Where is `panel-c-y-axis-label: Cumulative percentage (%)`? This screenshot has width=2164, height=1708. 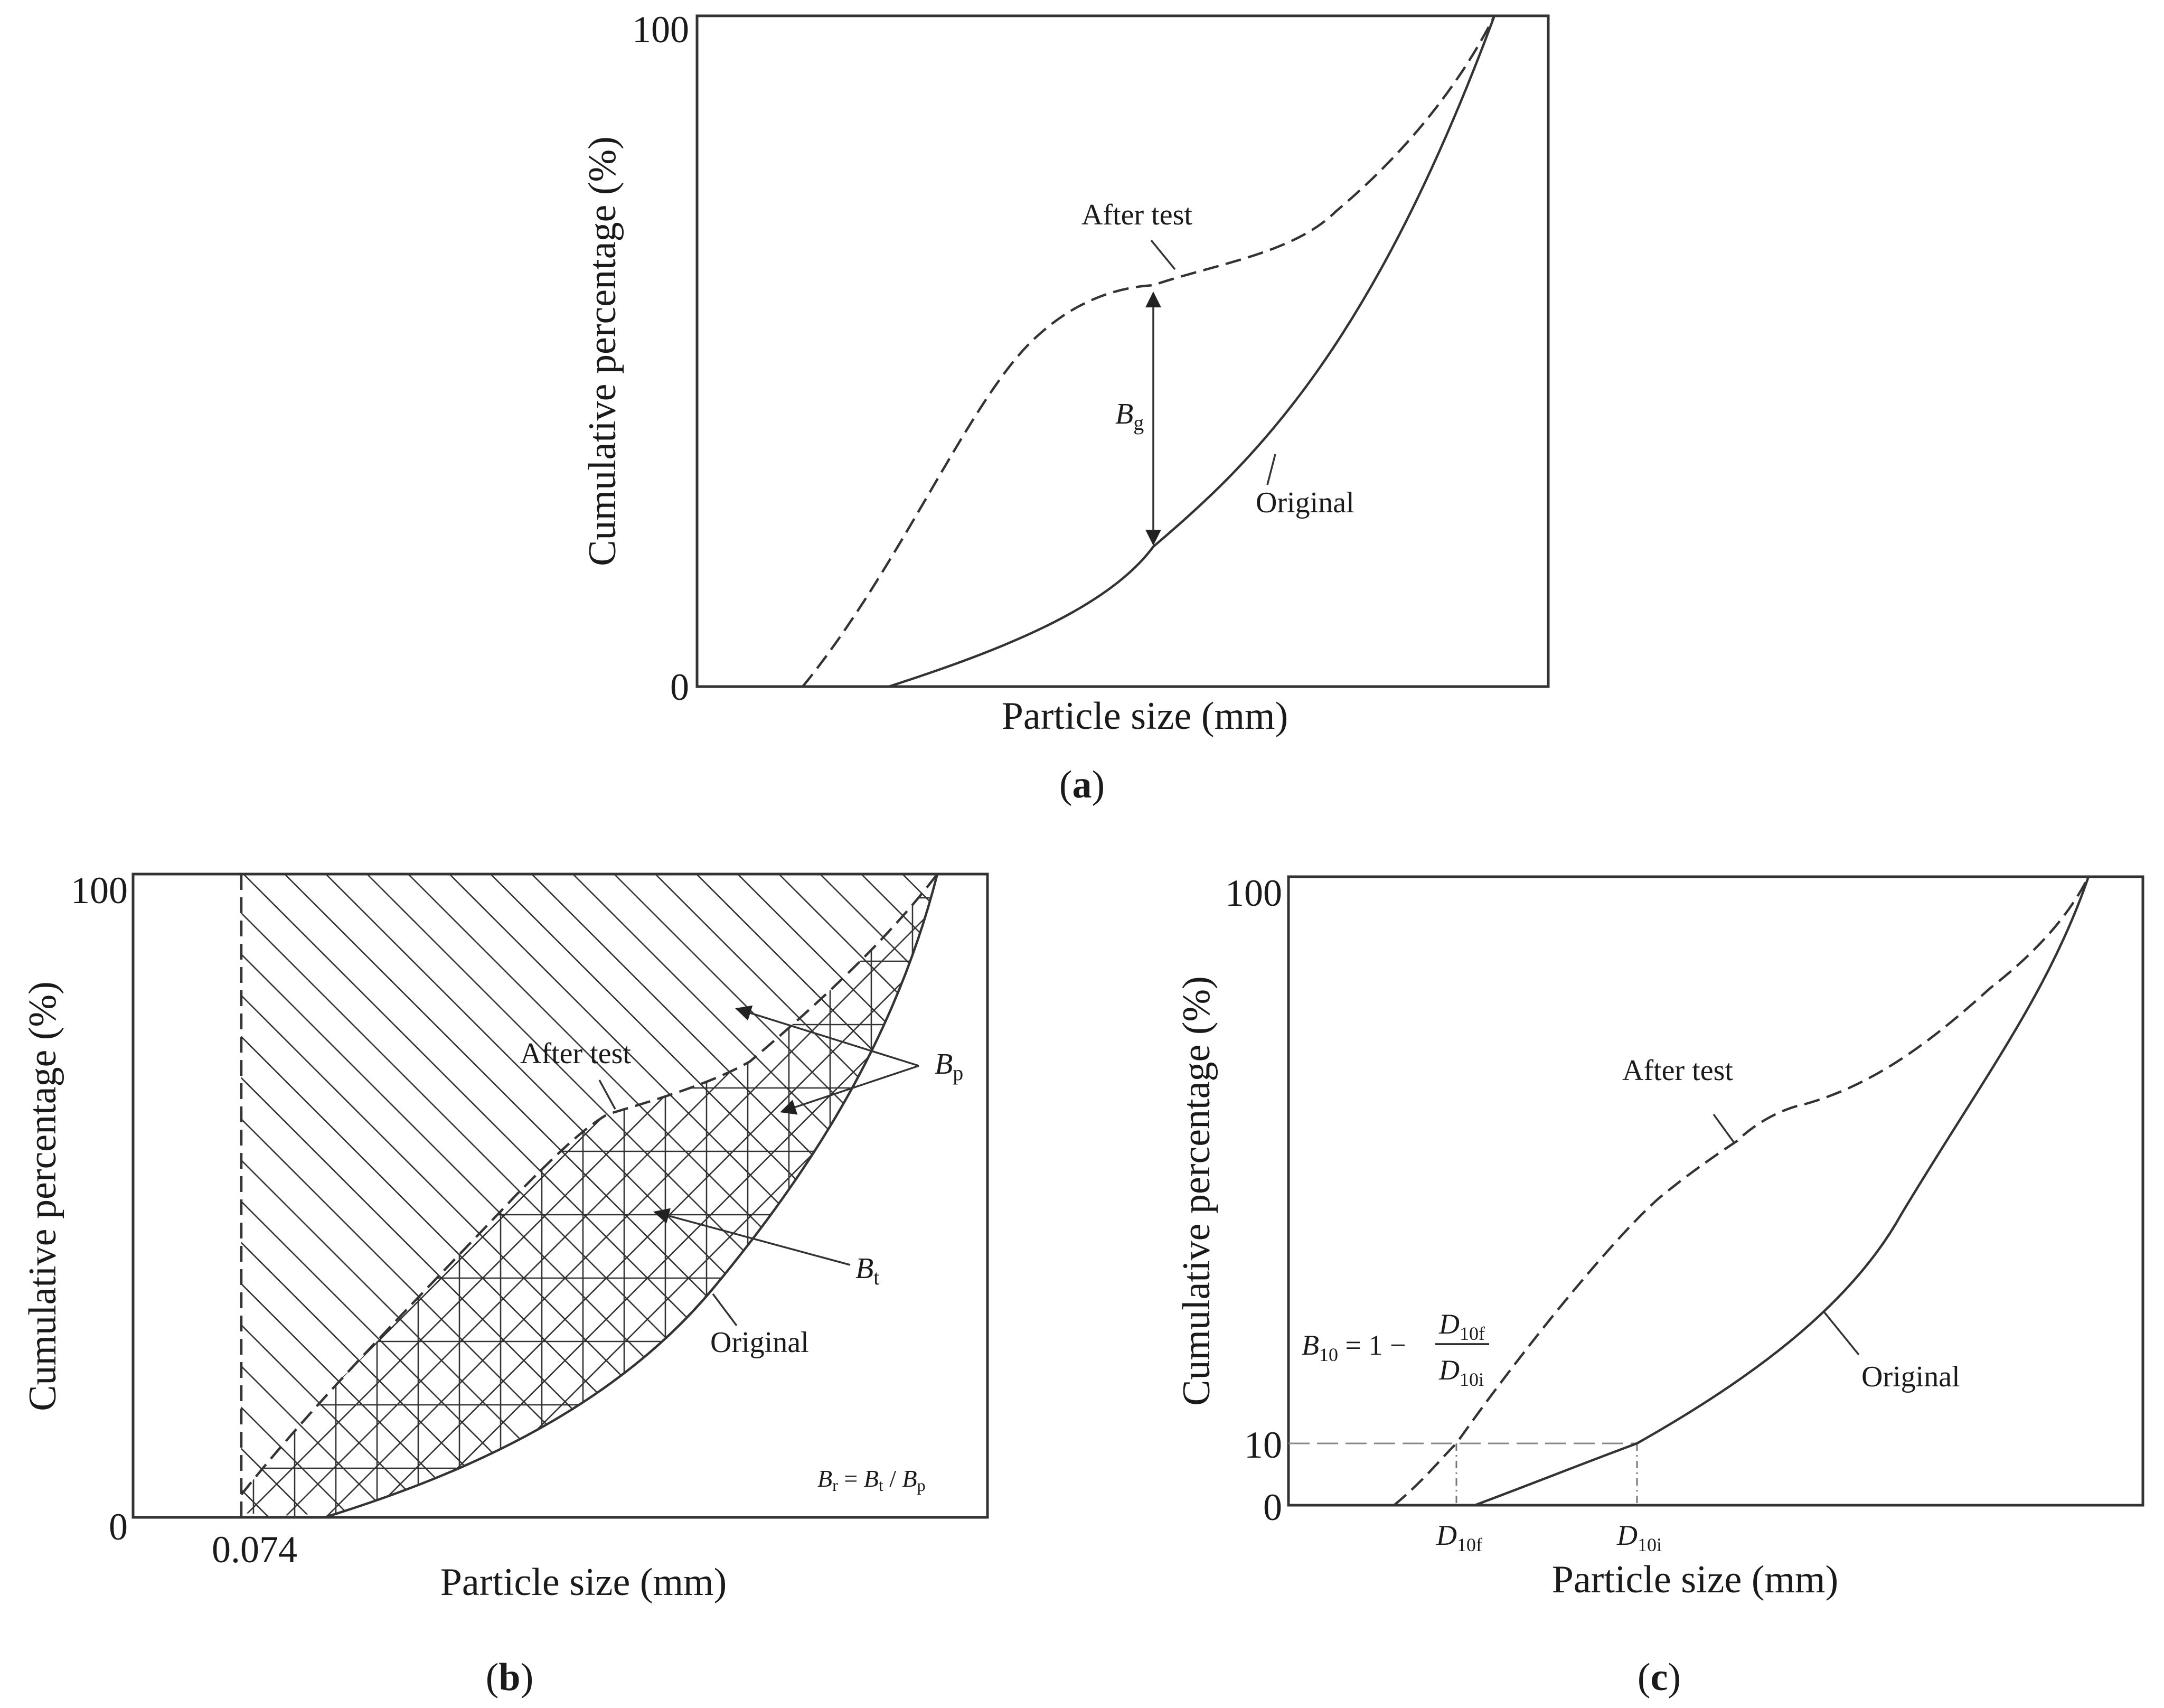
panel-c-y-axis-label: Cumulative percentage (%) is located at coordinates (1196, 1191).